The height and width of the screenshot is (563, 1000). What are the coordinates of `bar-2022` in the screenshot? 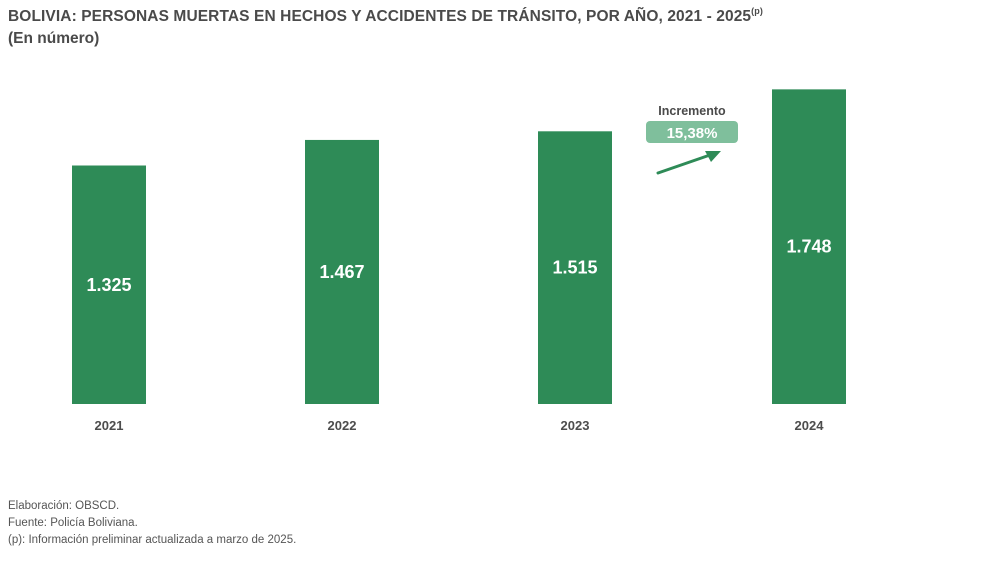 It's located at (342, 271).